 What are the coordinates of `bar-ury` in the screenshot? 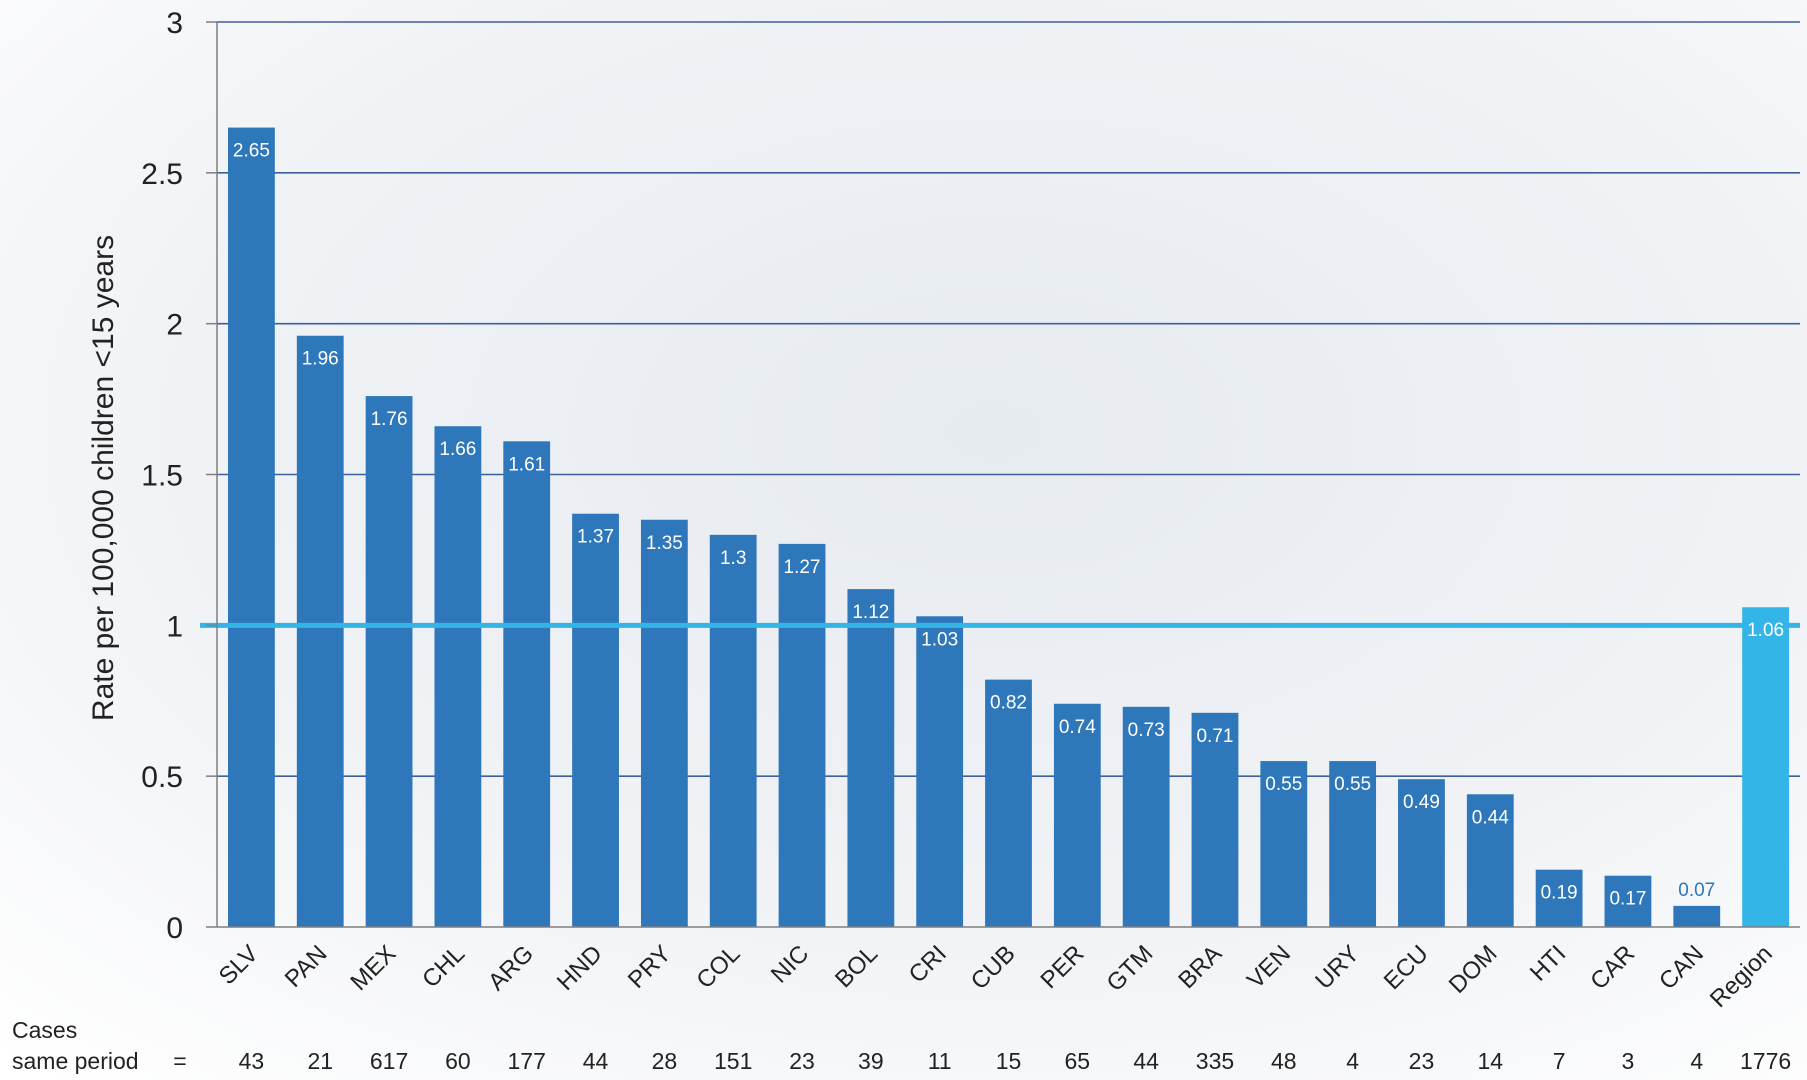 It's located at (1353, 844).